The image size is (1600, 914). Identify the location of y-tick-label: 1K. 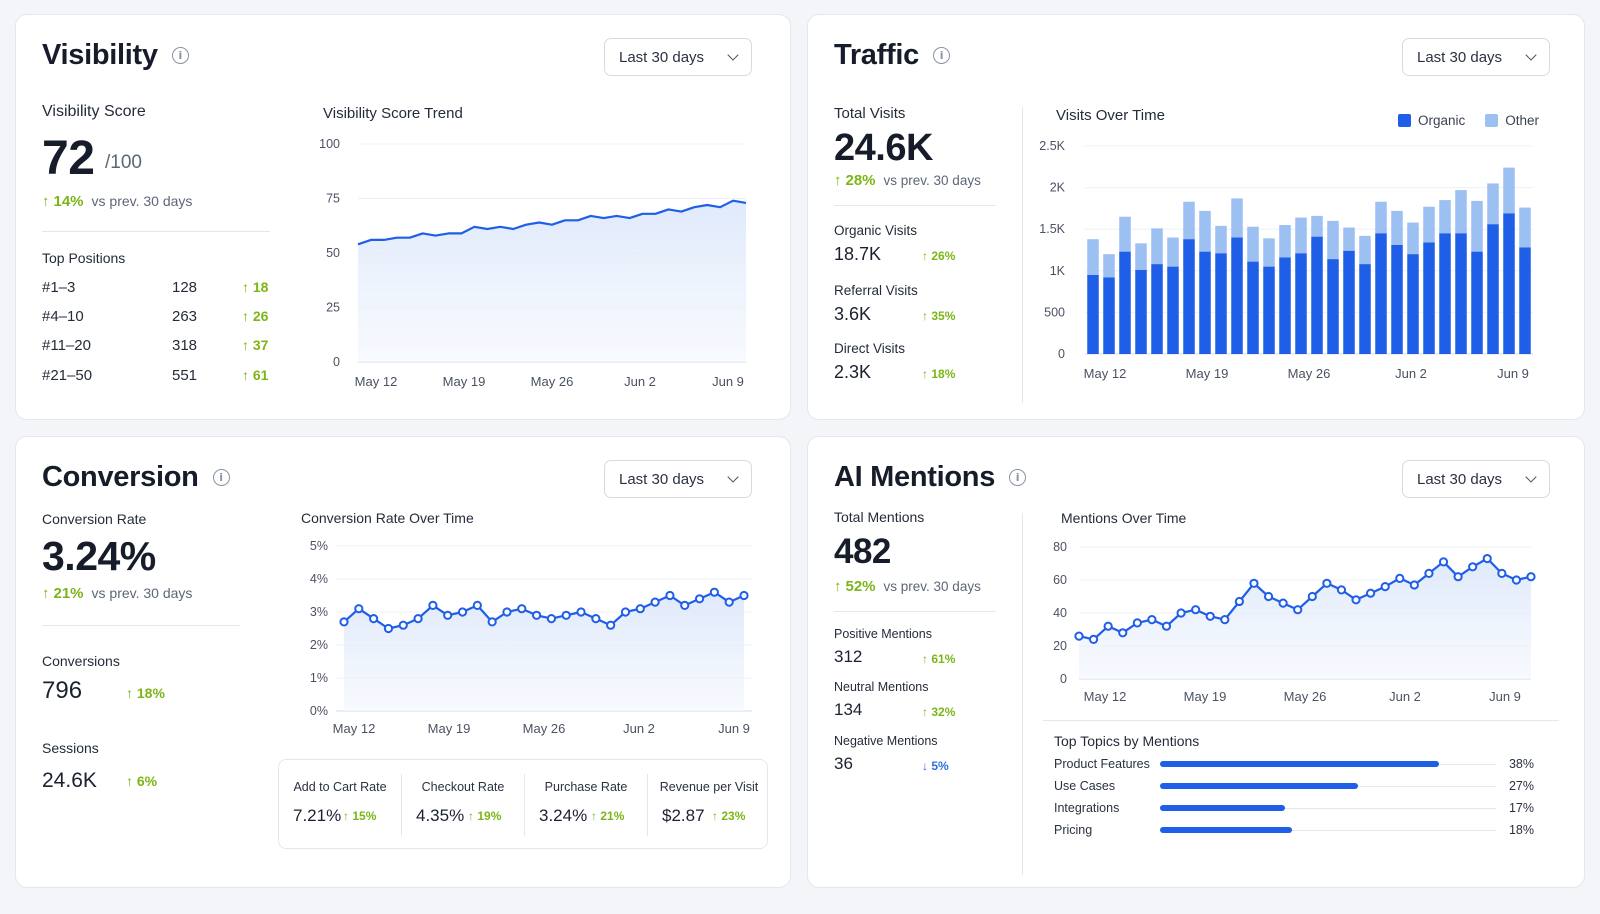
(1058, 271).